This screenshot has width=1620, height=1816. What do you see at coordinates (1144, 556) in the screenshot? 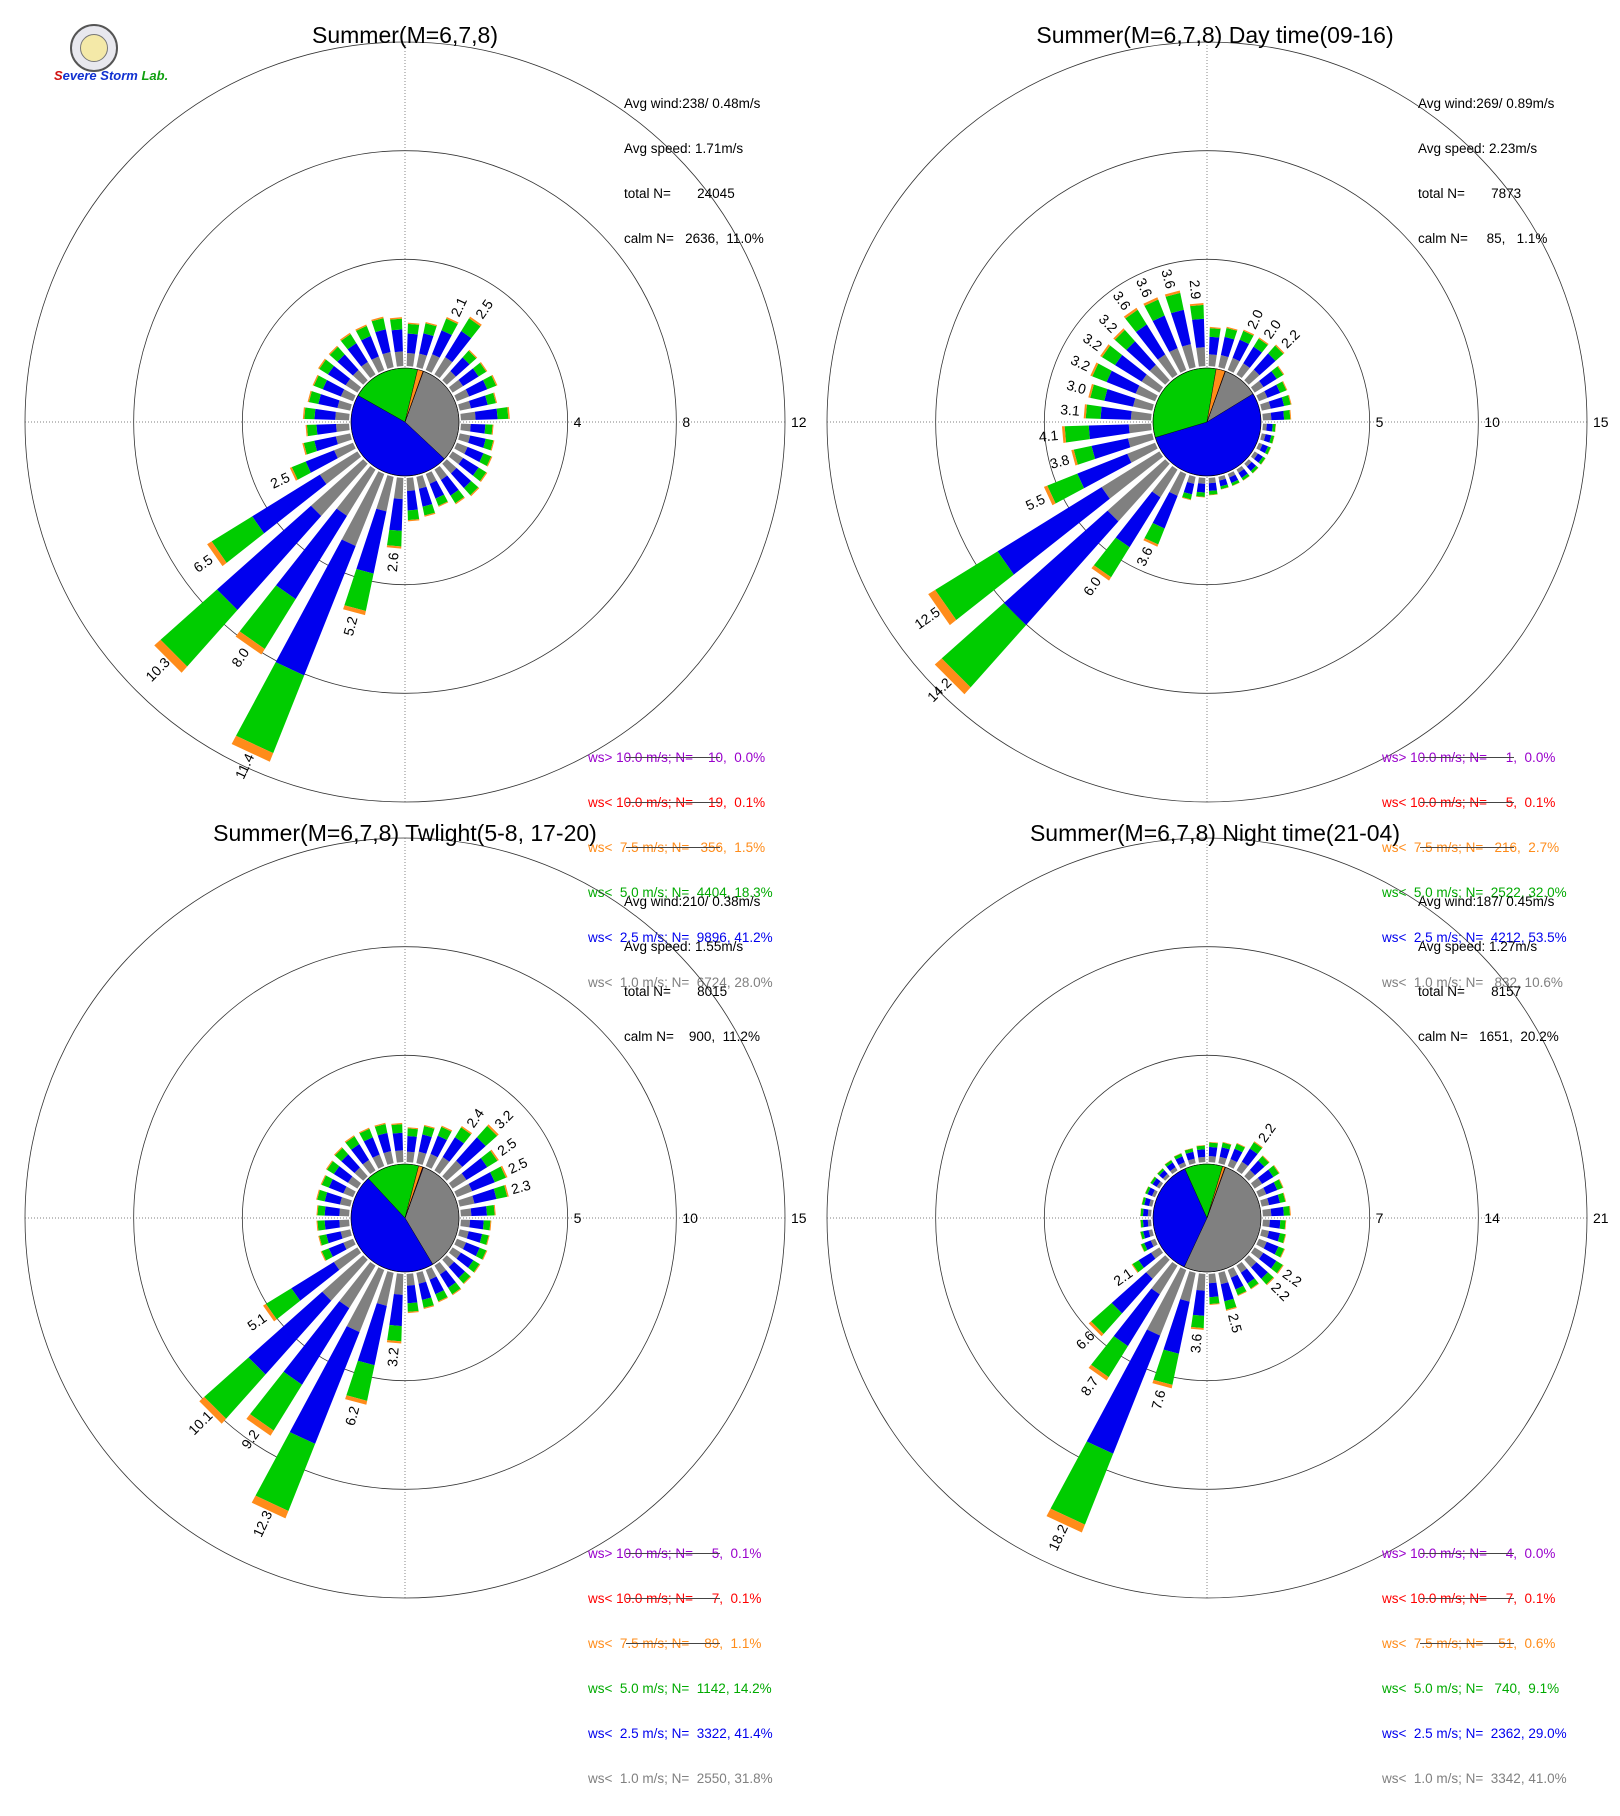
I see `petal-value-label: 3.6` at bounding box center [1144, 556].